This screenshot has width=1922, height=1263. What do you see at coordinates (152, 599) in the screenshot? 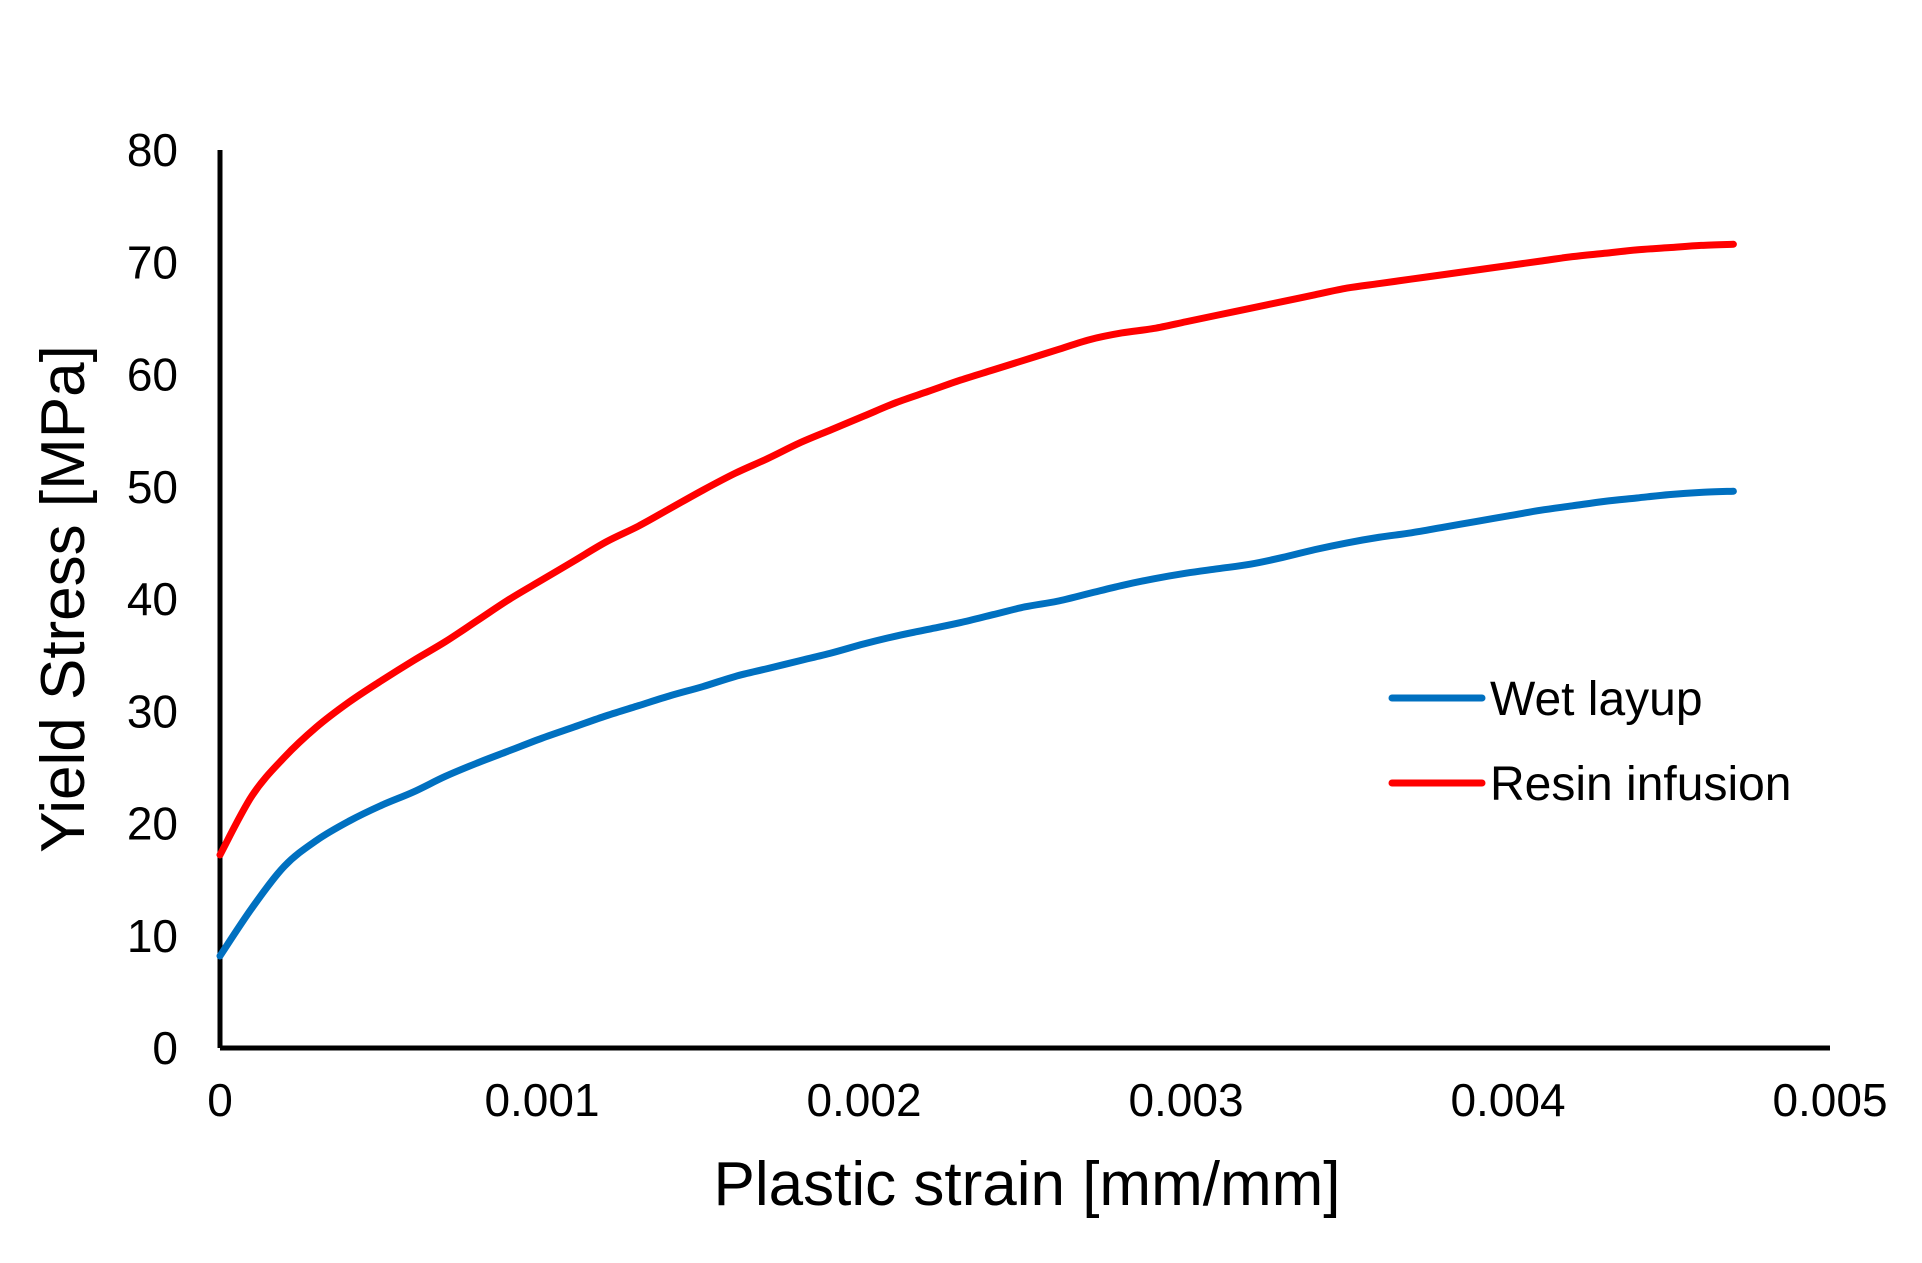
I see `y-tick-label: 40` at bounding box center [152, 599].